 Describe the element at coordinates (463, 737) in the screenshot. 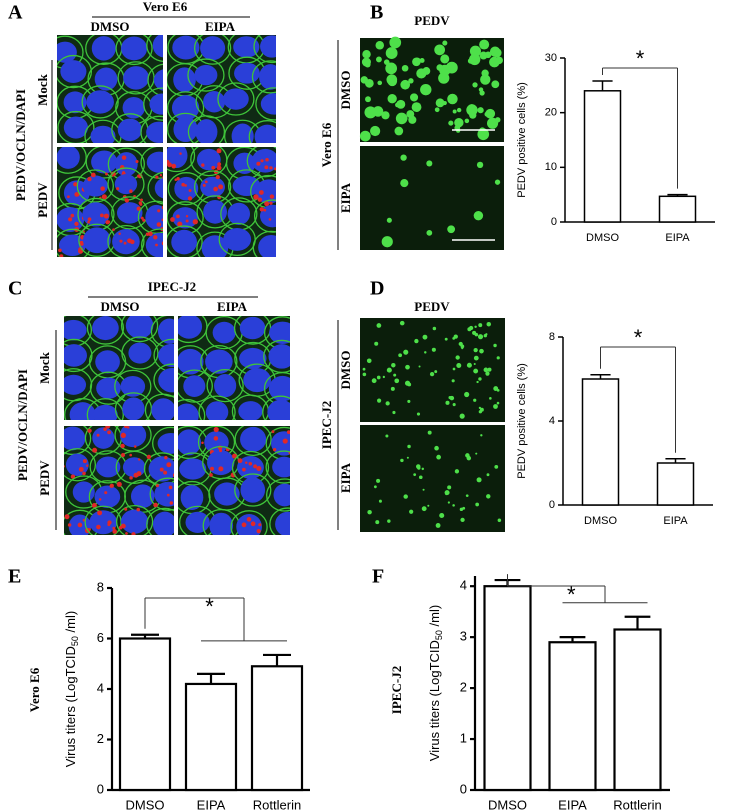

I see `y-tick-label: 1` at that location.